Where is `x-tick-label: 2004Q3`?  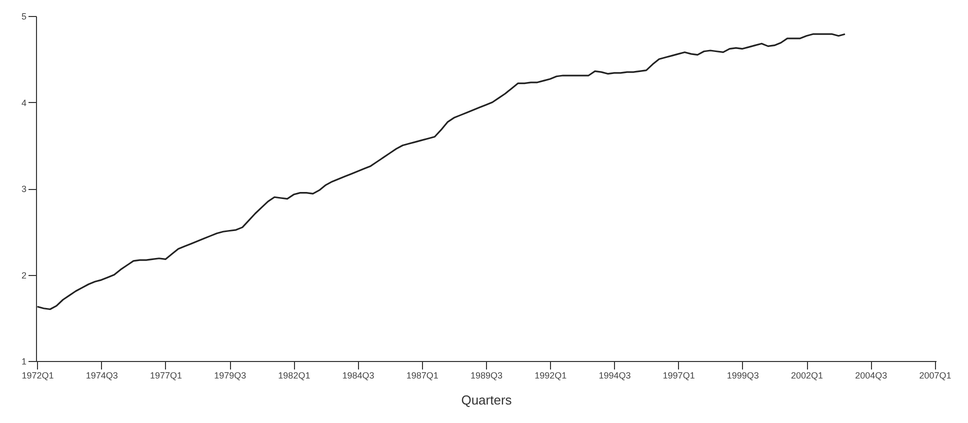 x-tick-label: 2004Q3 is located at coordinates (871, 375).